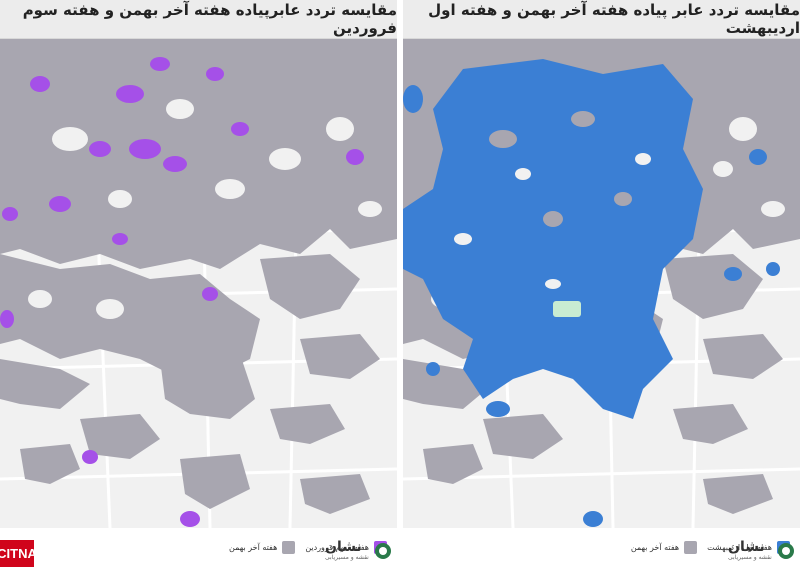 This screenshot has height=567, width=800. I want to click on right-brand: نشان نقشه و مسیریابی, so click(761, 550).